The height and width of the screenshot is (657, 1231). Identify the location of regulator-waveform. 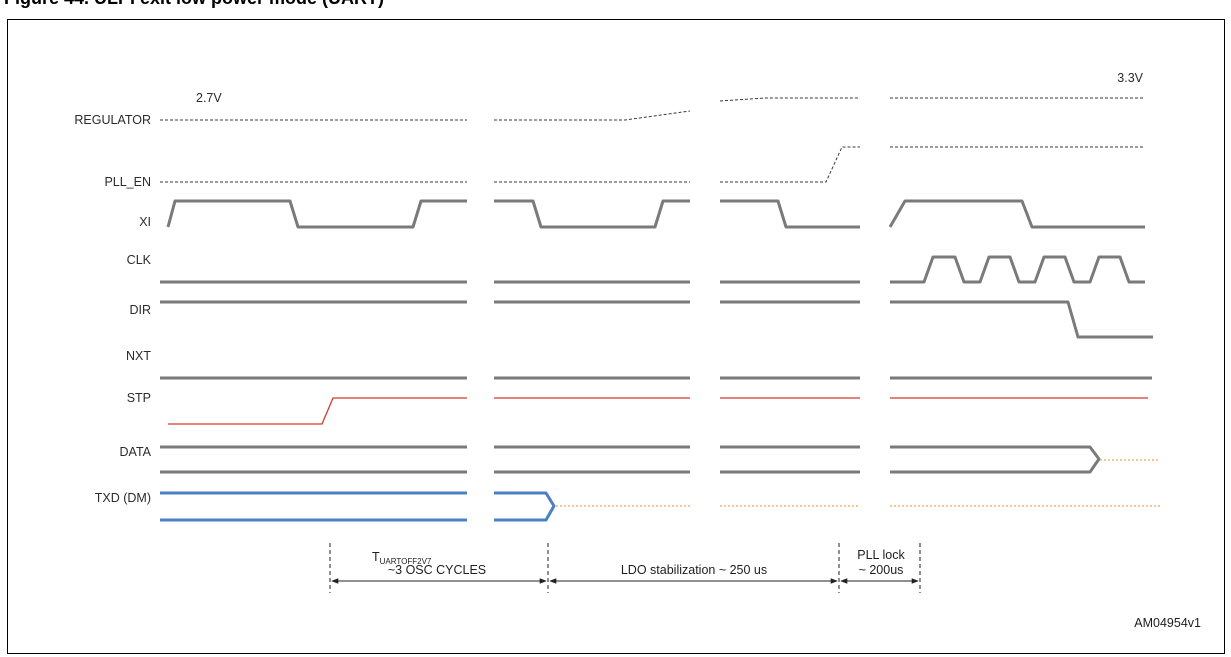
(652, 109).